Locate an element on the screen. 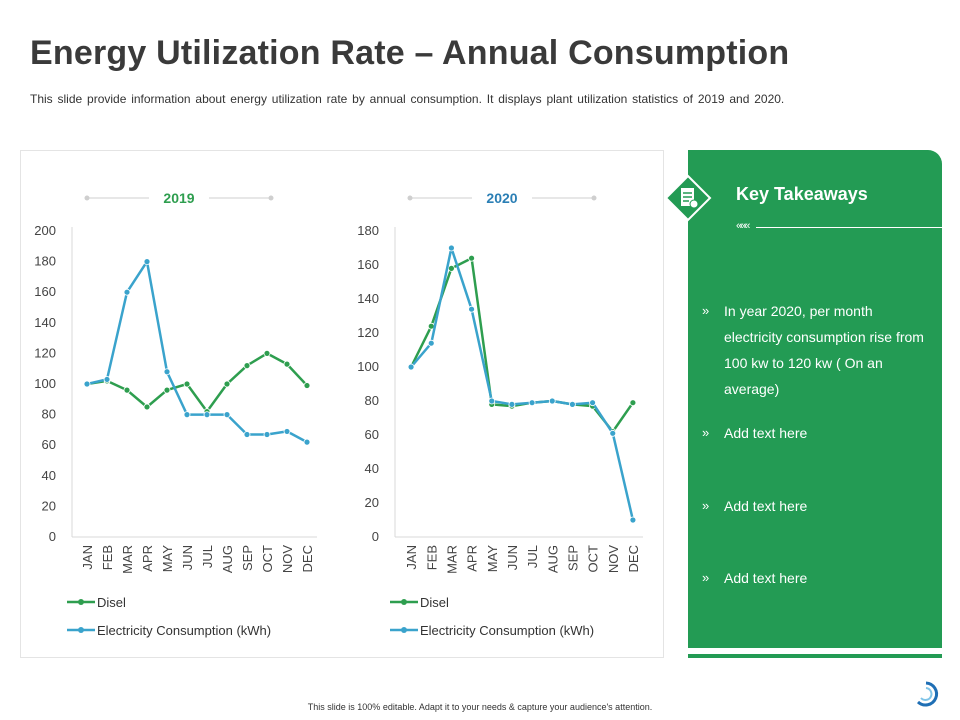 The width and height of the screenshot is (960, 720). brand-logo-icon is located at coordinates (927, 694).